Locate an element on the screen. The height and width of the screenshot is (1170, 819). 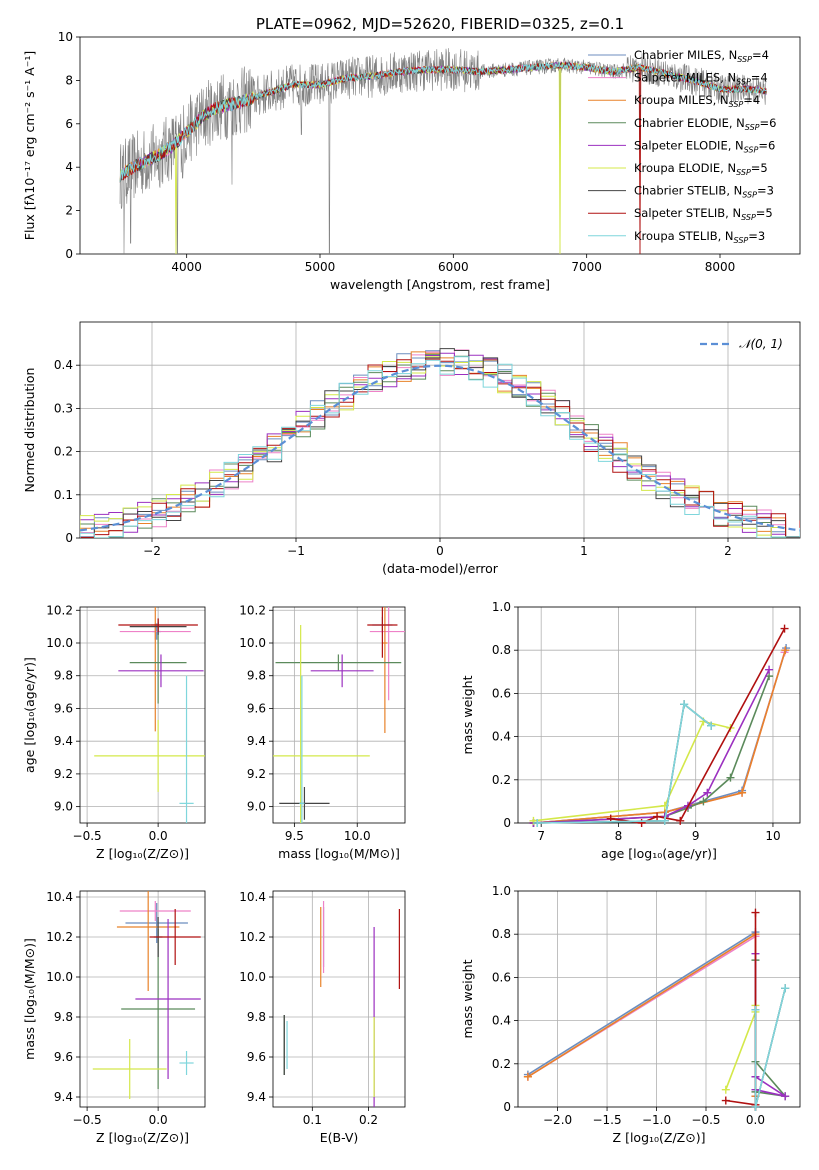
weight_vs_age-ytick-label: 1.0 is located at coordinates (501, 607).